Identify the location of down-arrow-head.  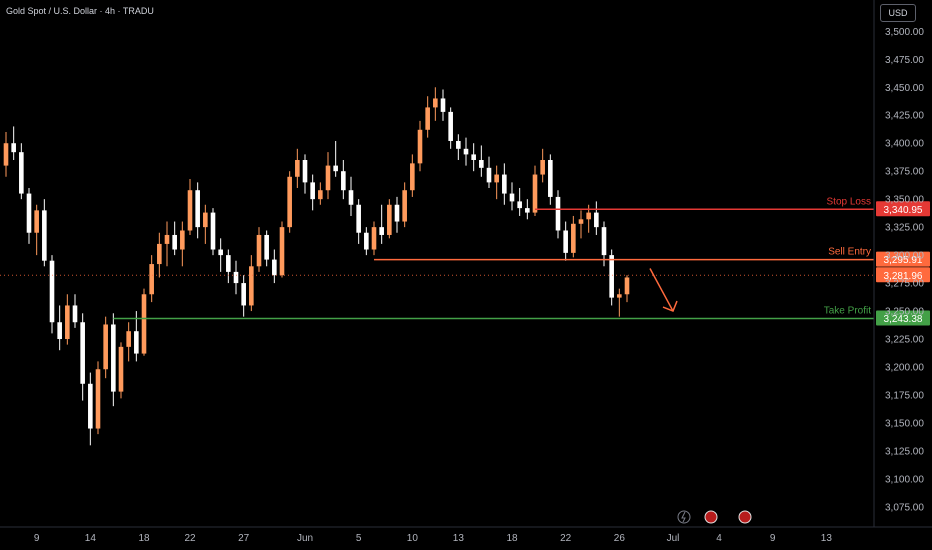
(670, 306).